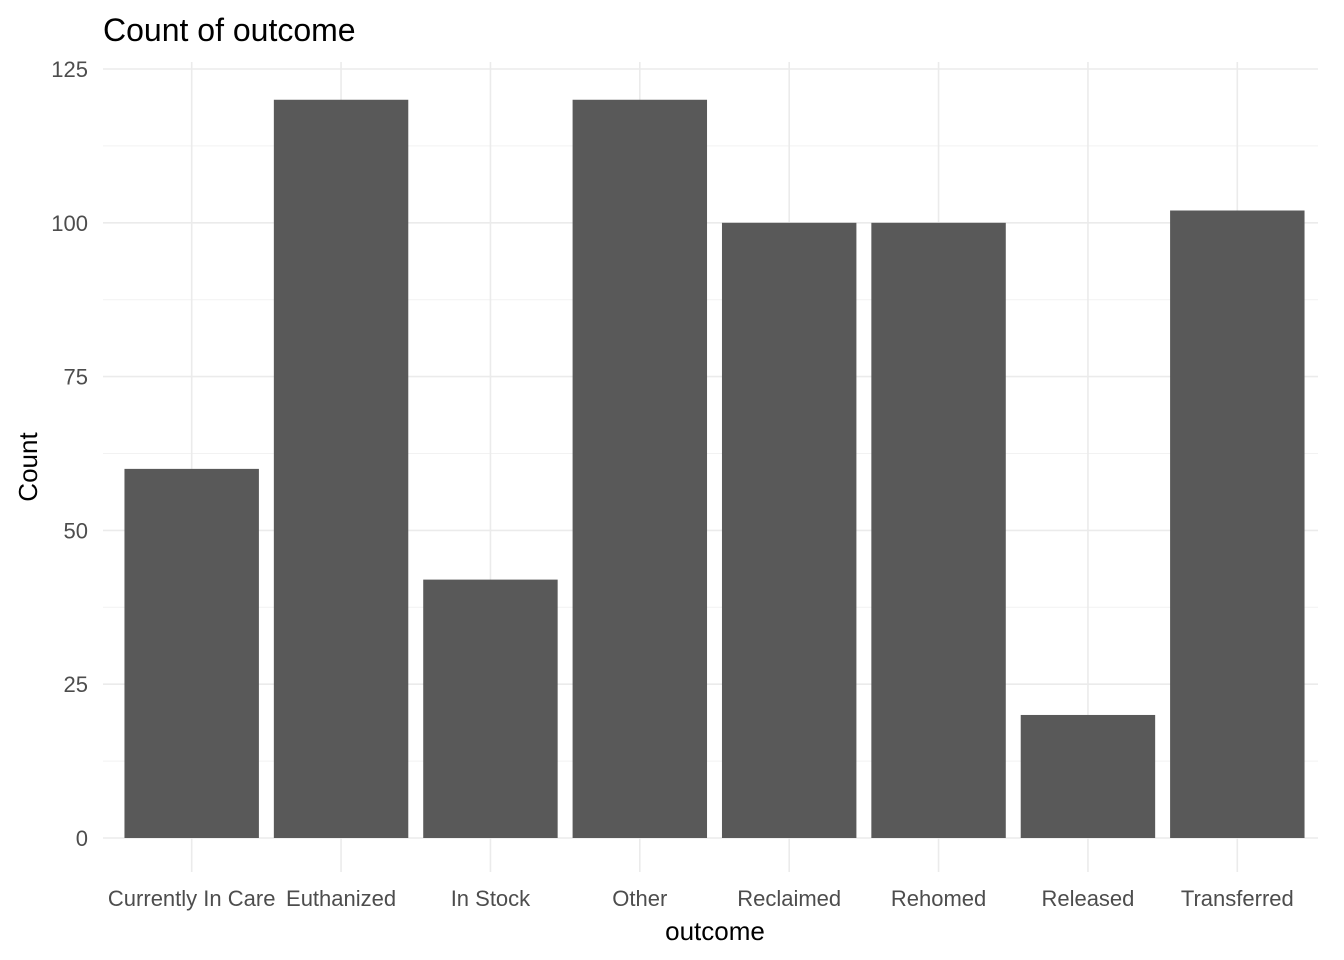  I want to click on chart-title: Count of outcome, so click(229, 30).